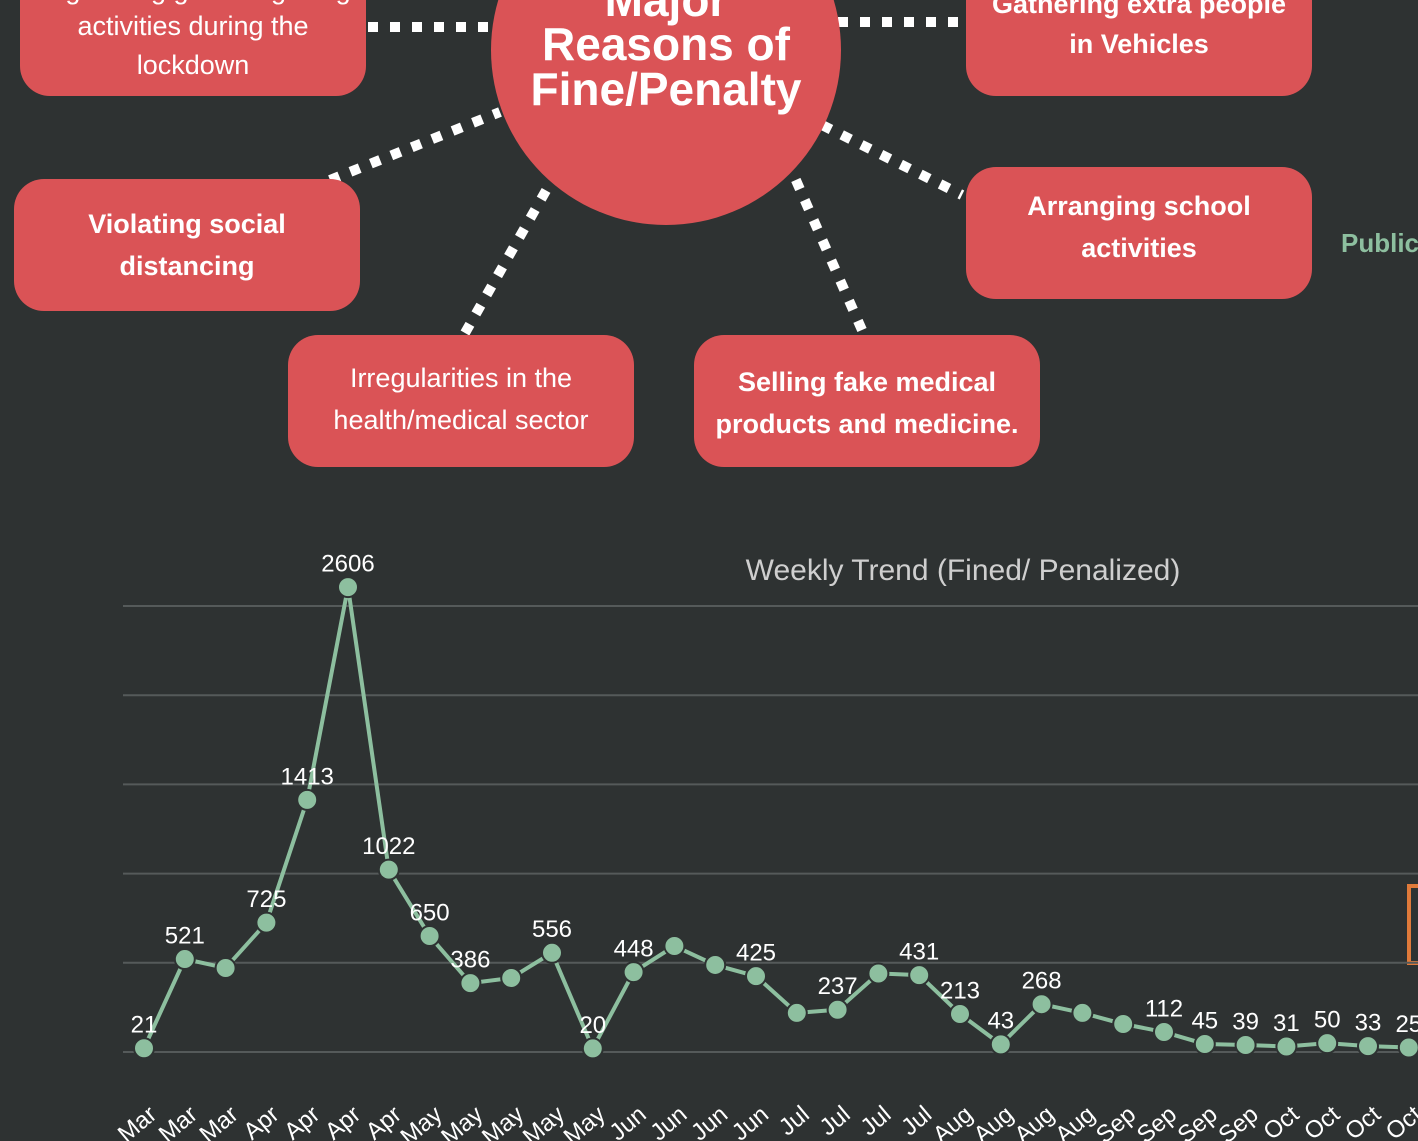 This screenshot has width=1418, height=1141. Describe the element at coordinates (1406, 1024) in the screenshot. I see `data-label: 25` at that location.